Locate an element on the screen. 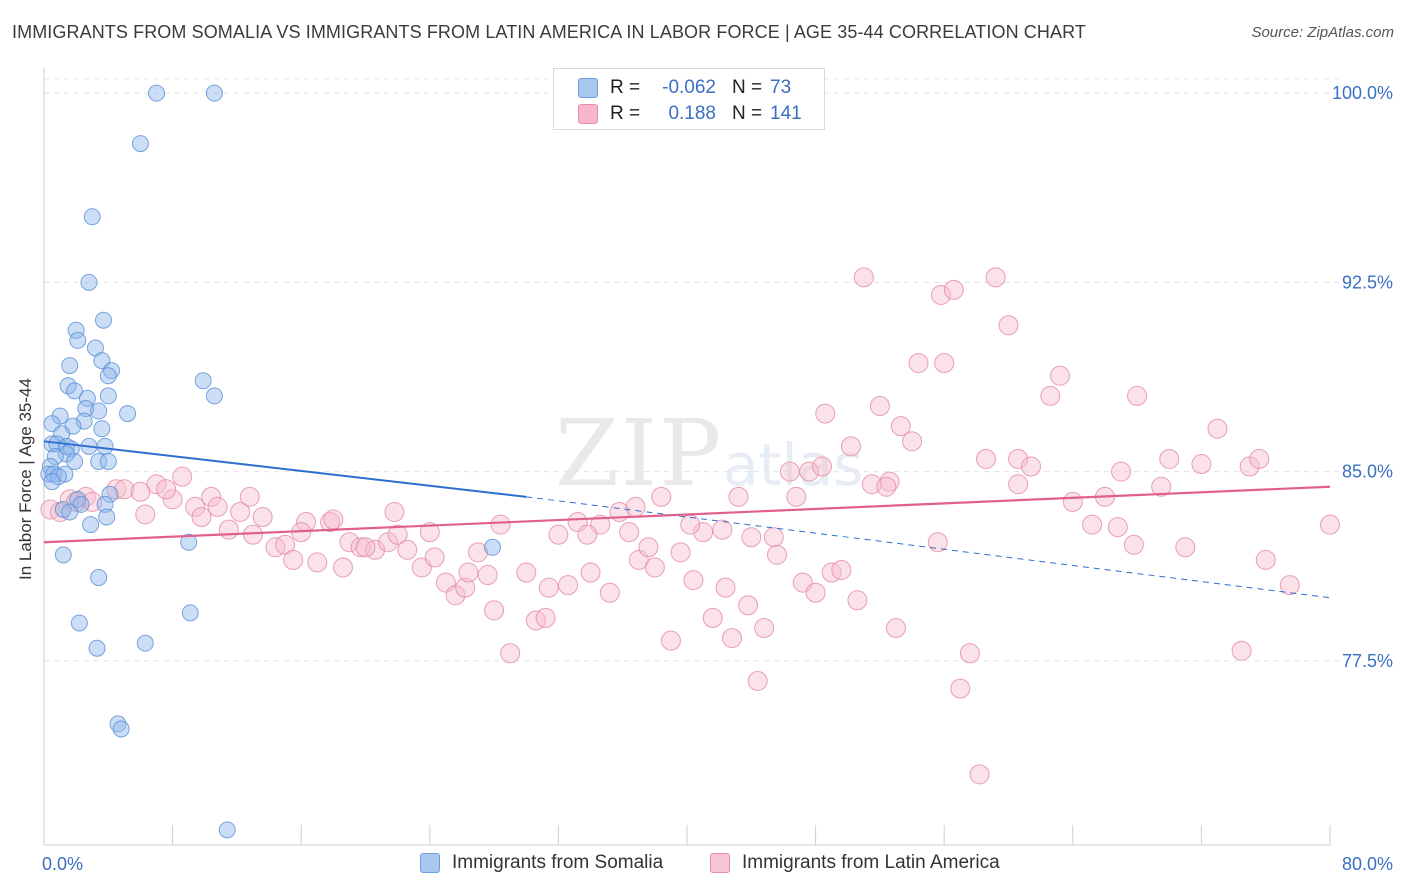 The image size is (1406, 892). legend-row-latin-america: R = 0.188 N = 141 is located at coordinates (689, 114).